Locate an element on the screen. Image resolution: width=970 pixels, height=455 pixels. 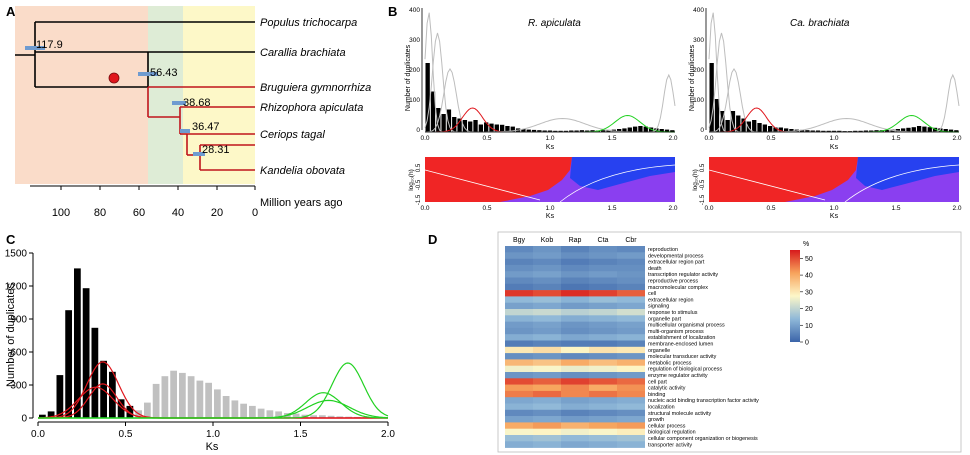
tree-branches-old is located at coordinates (135, 54).